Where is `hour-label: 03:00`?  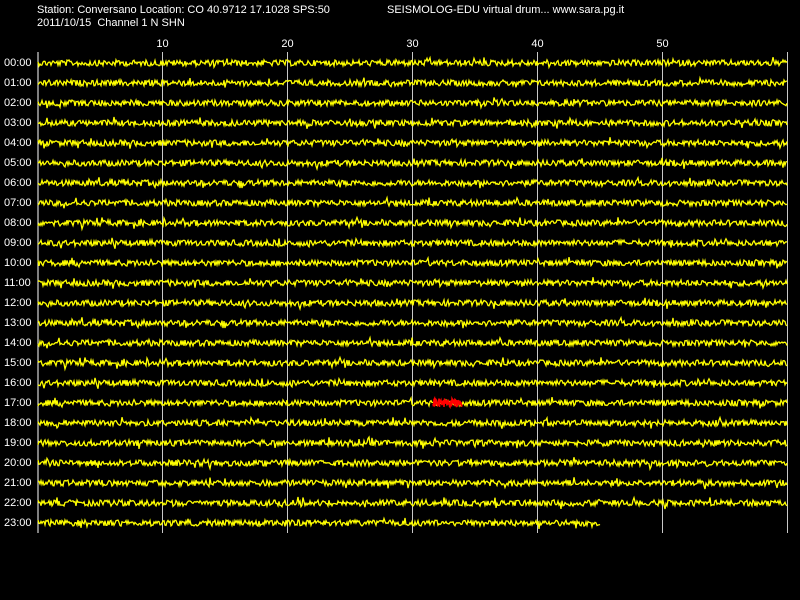 hour-label: 03:00 is located at coordinates (18, 123).